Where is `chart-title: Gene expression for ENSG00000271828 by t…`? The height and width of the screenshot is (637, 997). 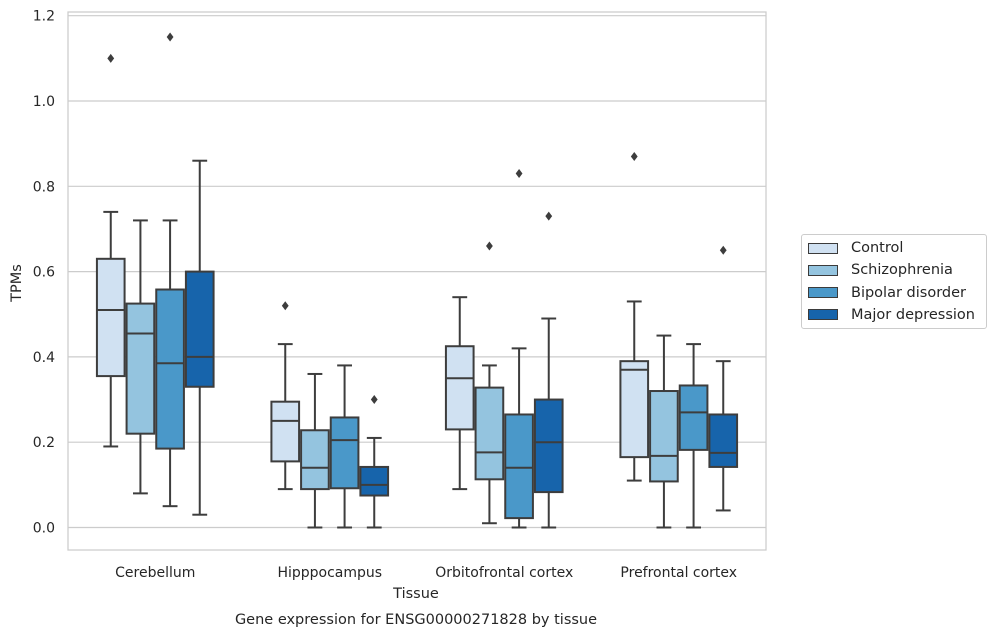 chart-title: Gene expression for ENSG00000271828 by t… is located at coordinates (416, 620).